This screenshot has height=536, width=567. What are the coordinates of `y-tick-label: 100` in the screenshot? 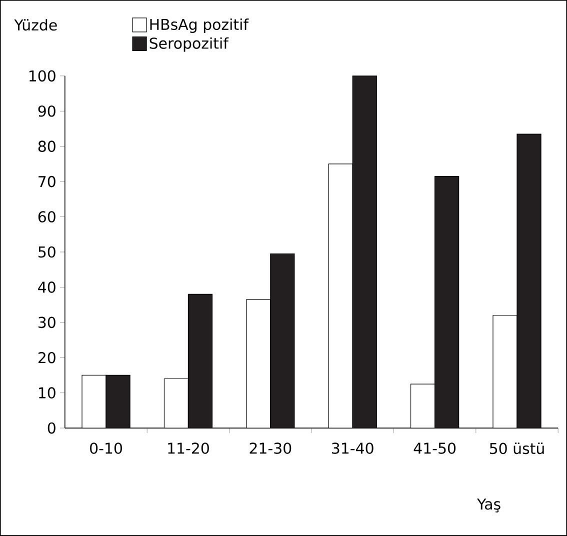 It's located at (43, 76).